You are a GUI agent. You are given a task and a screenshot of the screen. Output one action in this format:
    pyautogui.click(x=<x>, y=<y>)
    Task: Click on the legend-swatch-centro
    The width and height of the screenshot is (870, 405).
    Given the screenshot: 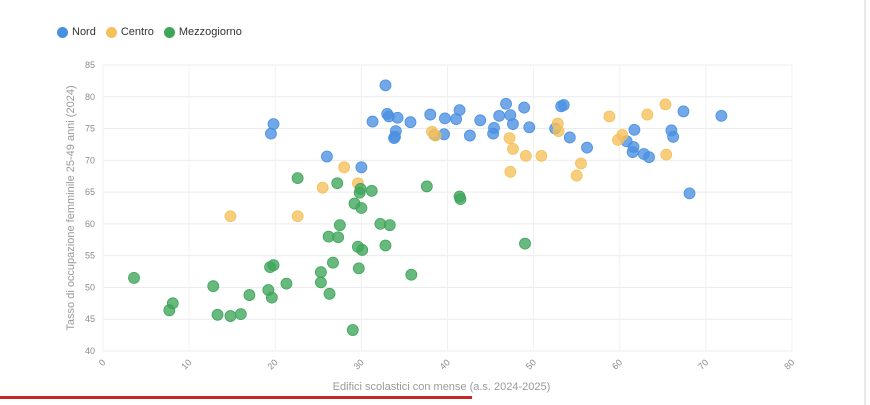 What is the action you would take?
    pyautogui.click(x=111, y=32)
    